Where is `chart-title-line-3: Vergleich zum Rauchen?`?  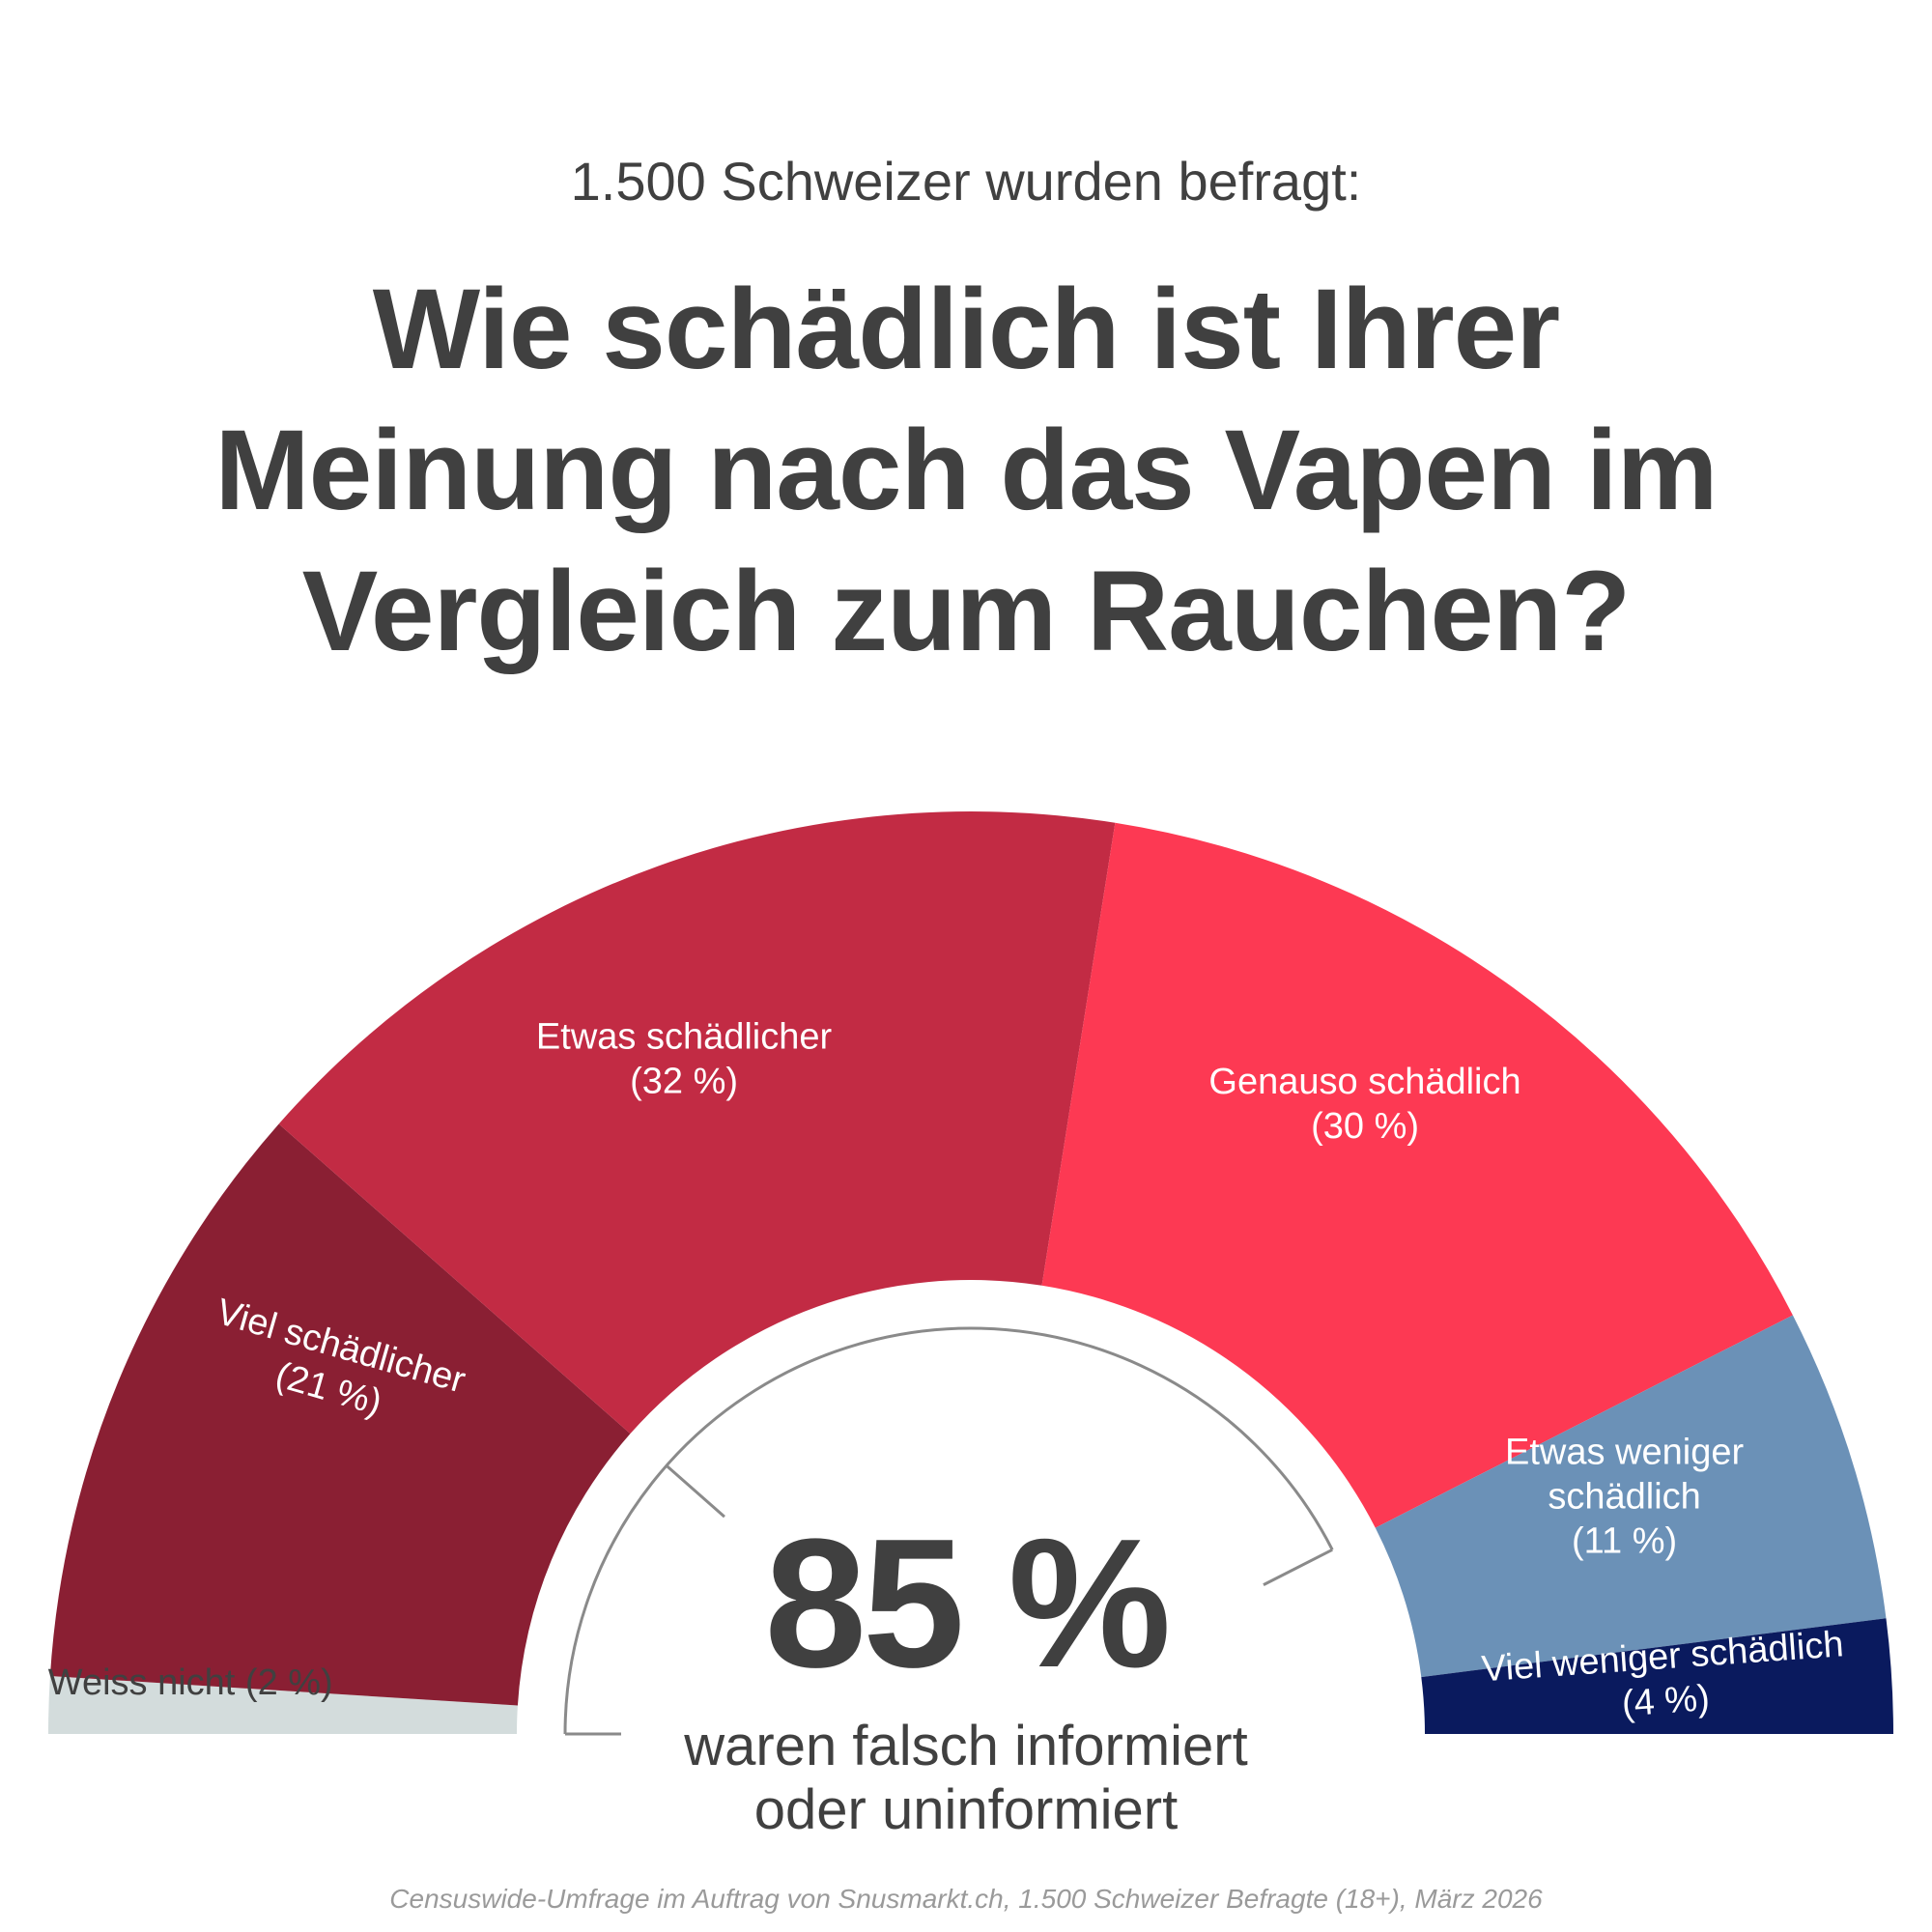 chart-title-line-3: Vergleich zum Rauchen? is located at coordinates (966, 611).